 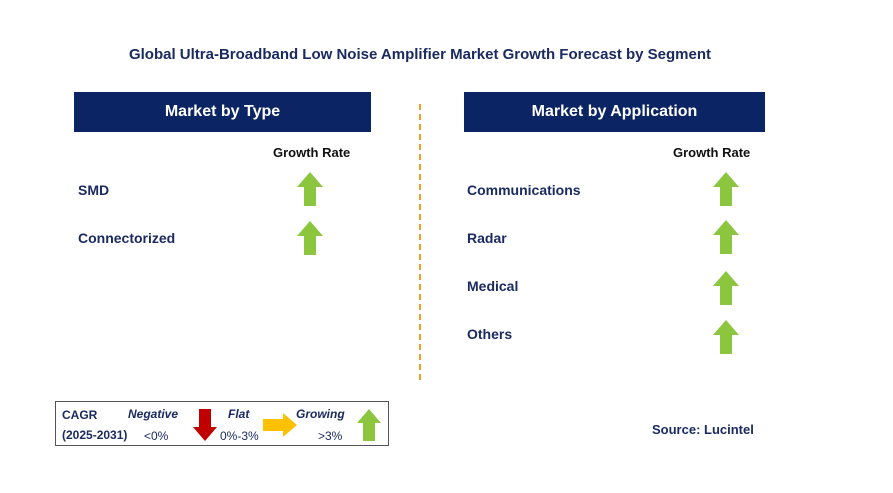 I want to click on application-growth-rate-label: Growth Rate, so click(x=712, y=152).